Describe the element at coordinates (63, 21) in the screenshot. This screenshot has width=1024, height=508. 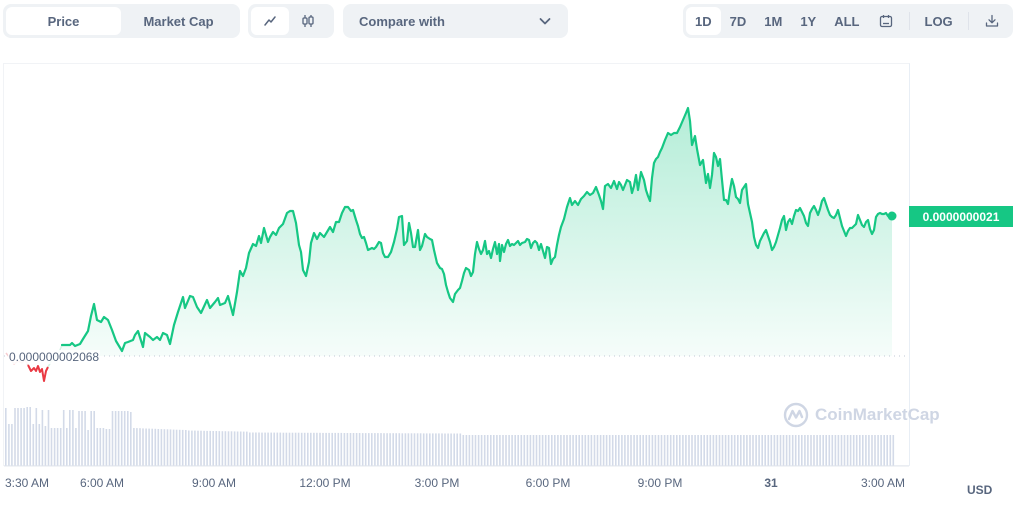
I see `tab-price: Price` at that location.